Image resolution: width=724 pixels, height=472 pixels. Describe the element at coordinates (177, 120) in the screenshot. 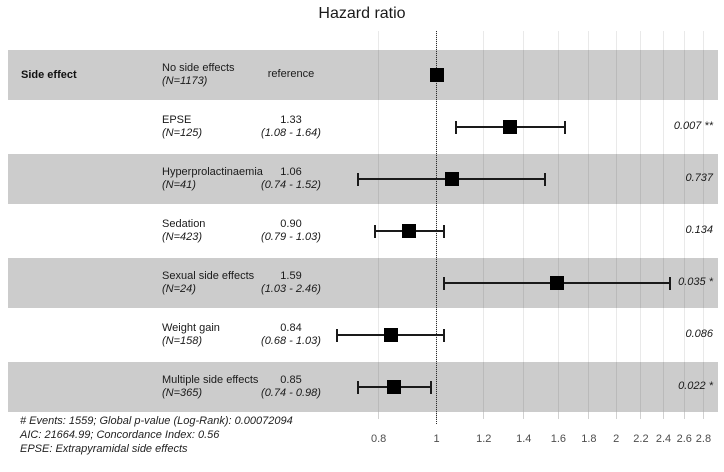

I see `row-label-name: EPSE` at that location.